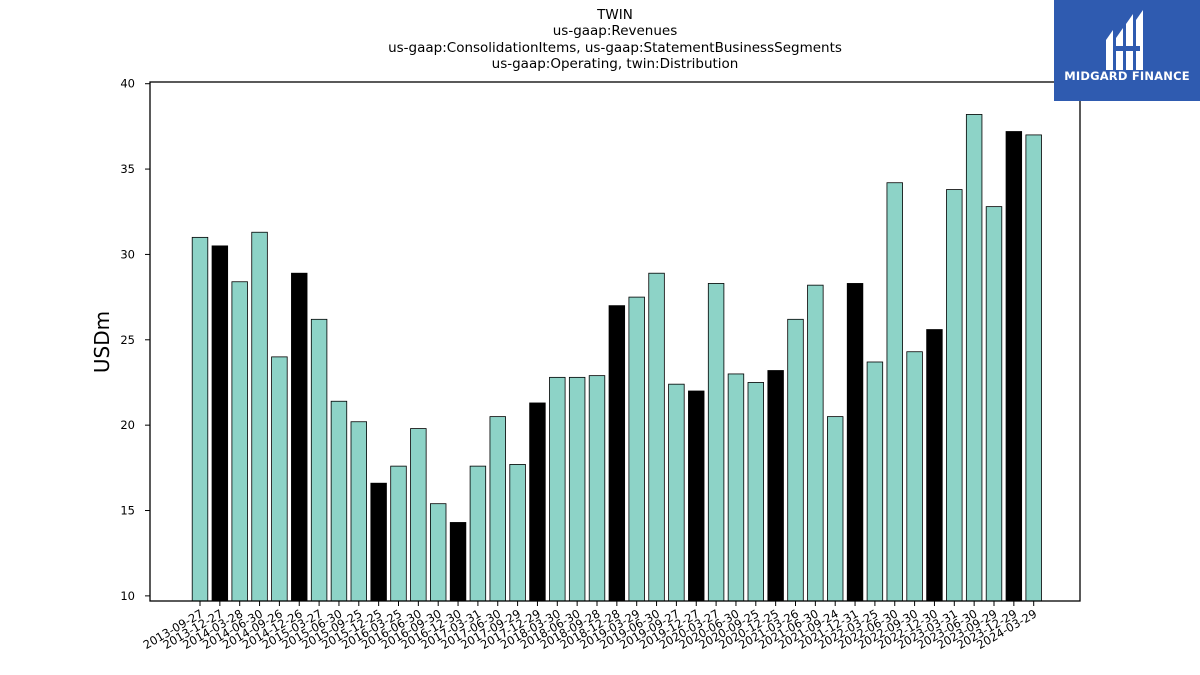  I want to click on y-tick-label: 30, so click(127, 254).